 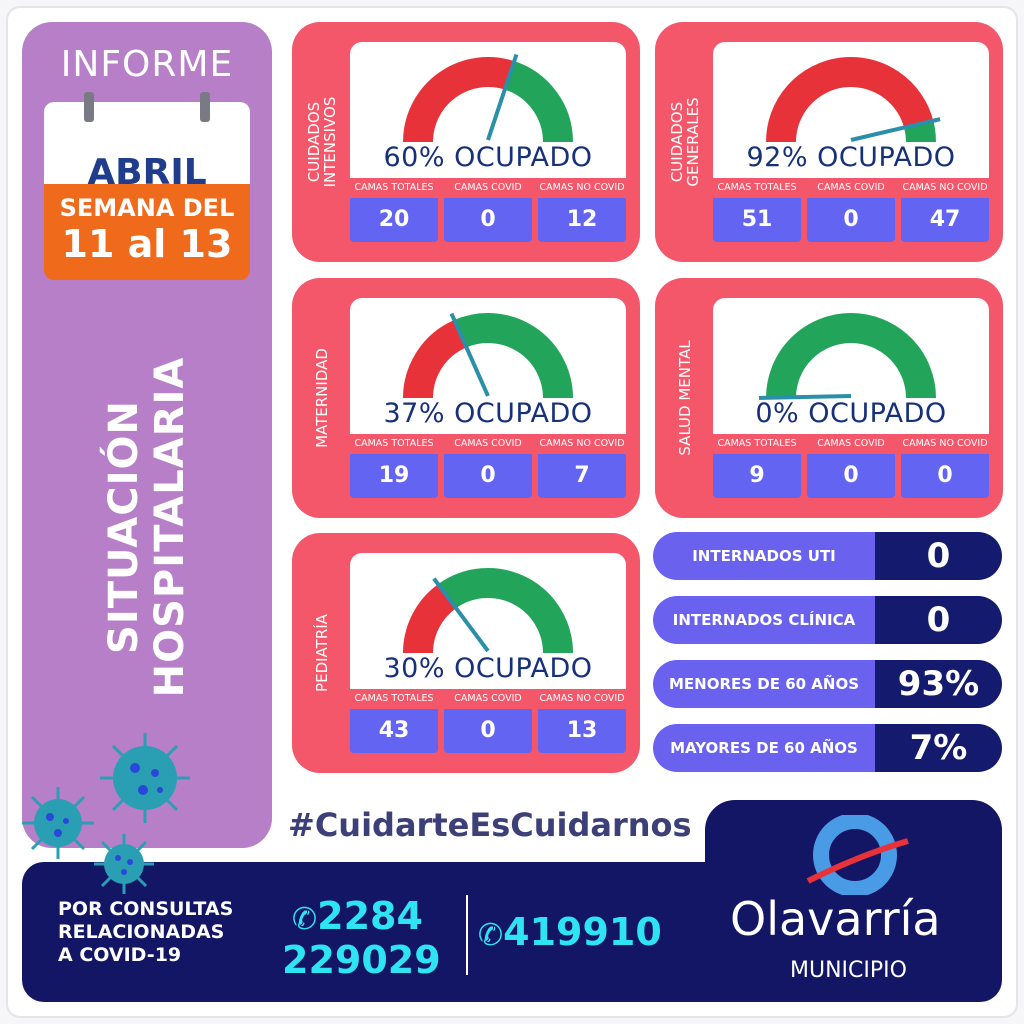 I want to click on whatsapp-line: 2284, so click(x=370, y=916).